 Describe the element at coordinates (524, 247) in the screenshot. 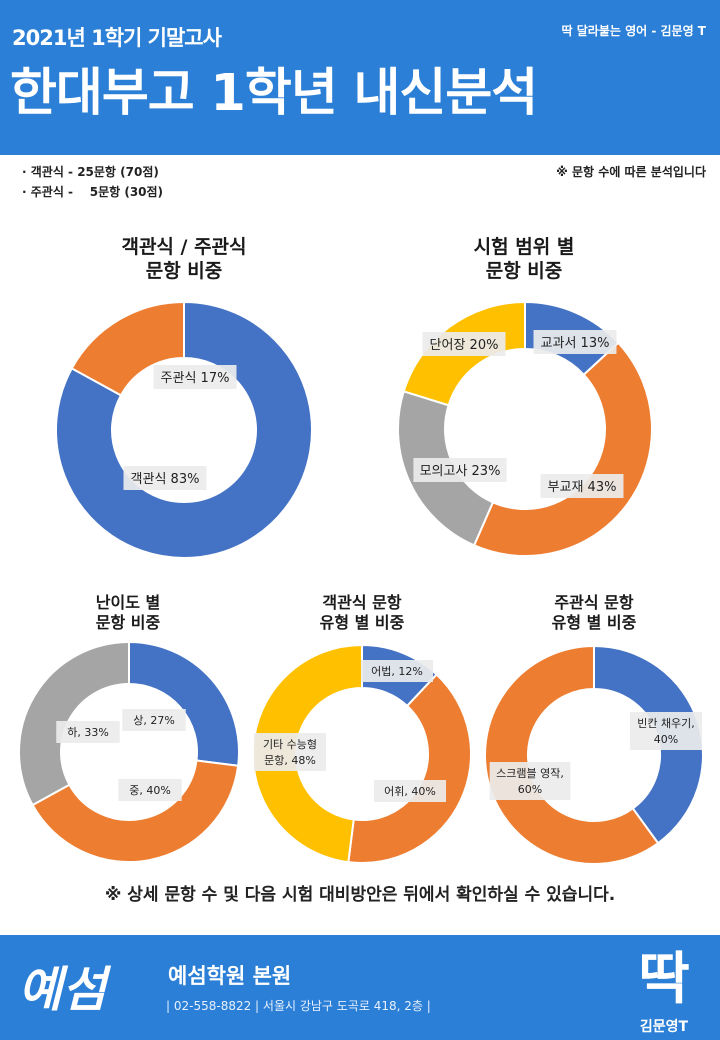

I see `chart-2-title-line1: 시험 범위 별` at that location.